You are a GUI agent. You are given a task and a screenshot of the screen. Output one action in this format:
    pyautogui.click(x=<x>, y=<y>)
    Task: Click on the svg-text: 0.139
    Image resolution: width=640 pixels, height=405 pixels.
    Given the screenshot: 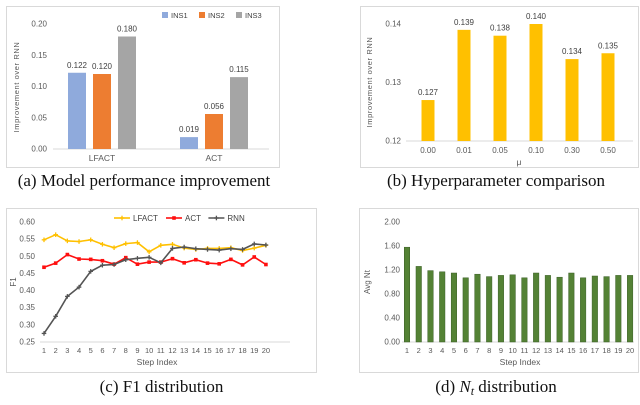 What is the action you would take?
    pyautogui.click(x=464, y=22)
    